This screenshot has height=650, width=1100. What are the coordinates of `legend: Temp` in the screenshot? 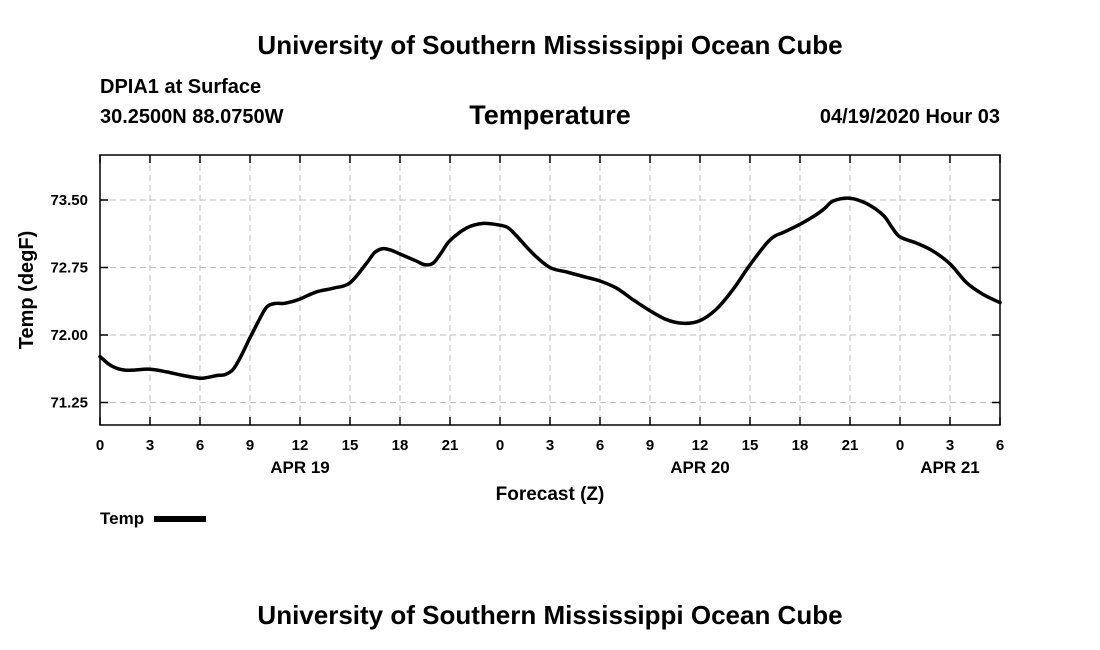 It's located at (153, 519).